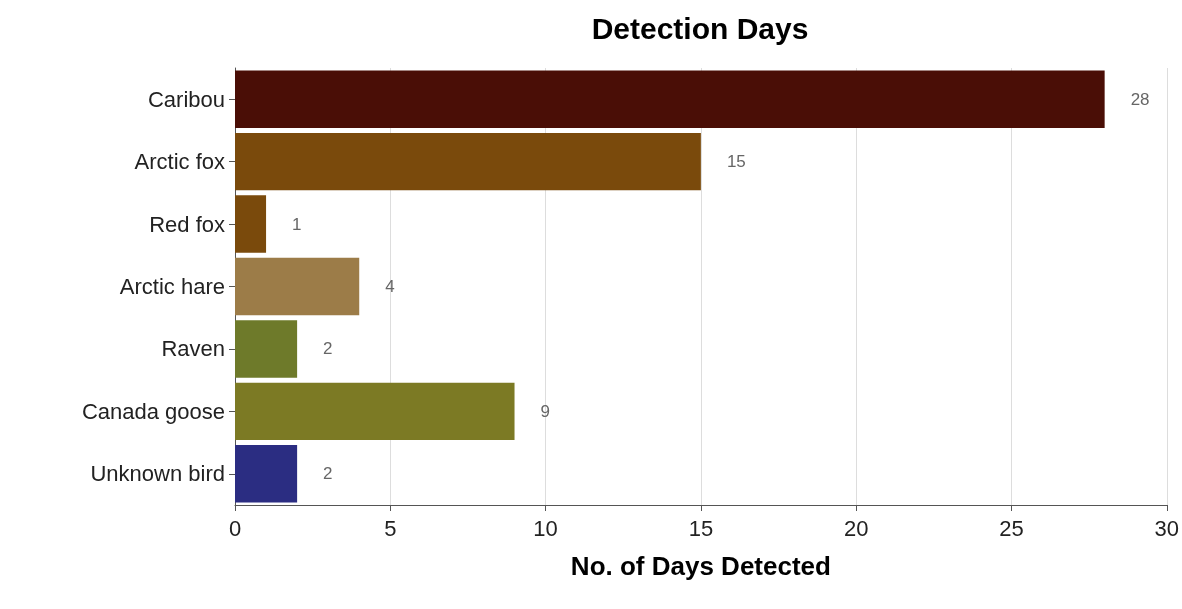 This screenshot has width=1182, height=609. What do you see at coordinates (1140, 99) in the screenshot?
I see `data-label: 28` at bounding box center [1140, 99].